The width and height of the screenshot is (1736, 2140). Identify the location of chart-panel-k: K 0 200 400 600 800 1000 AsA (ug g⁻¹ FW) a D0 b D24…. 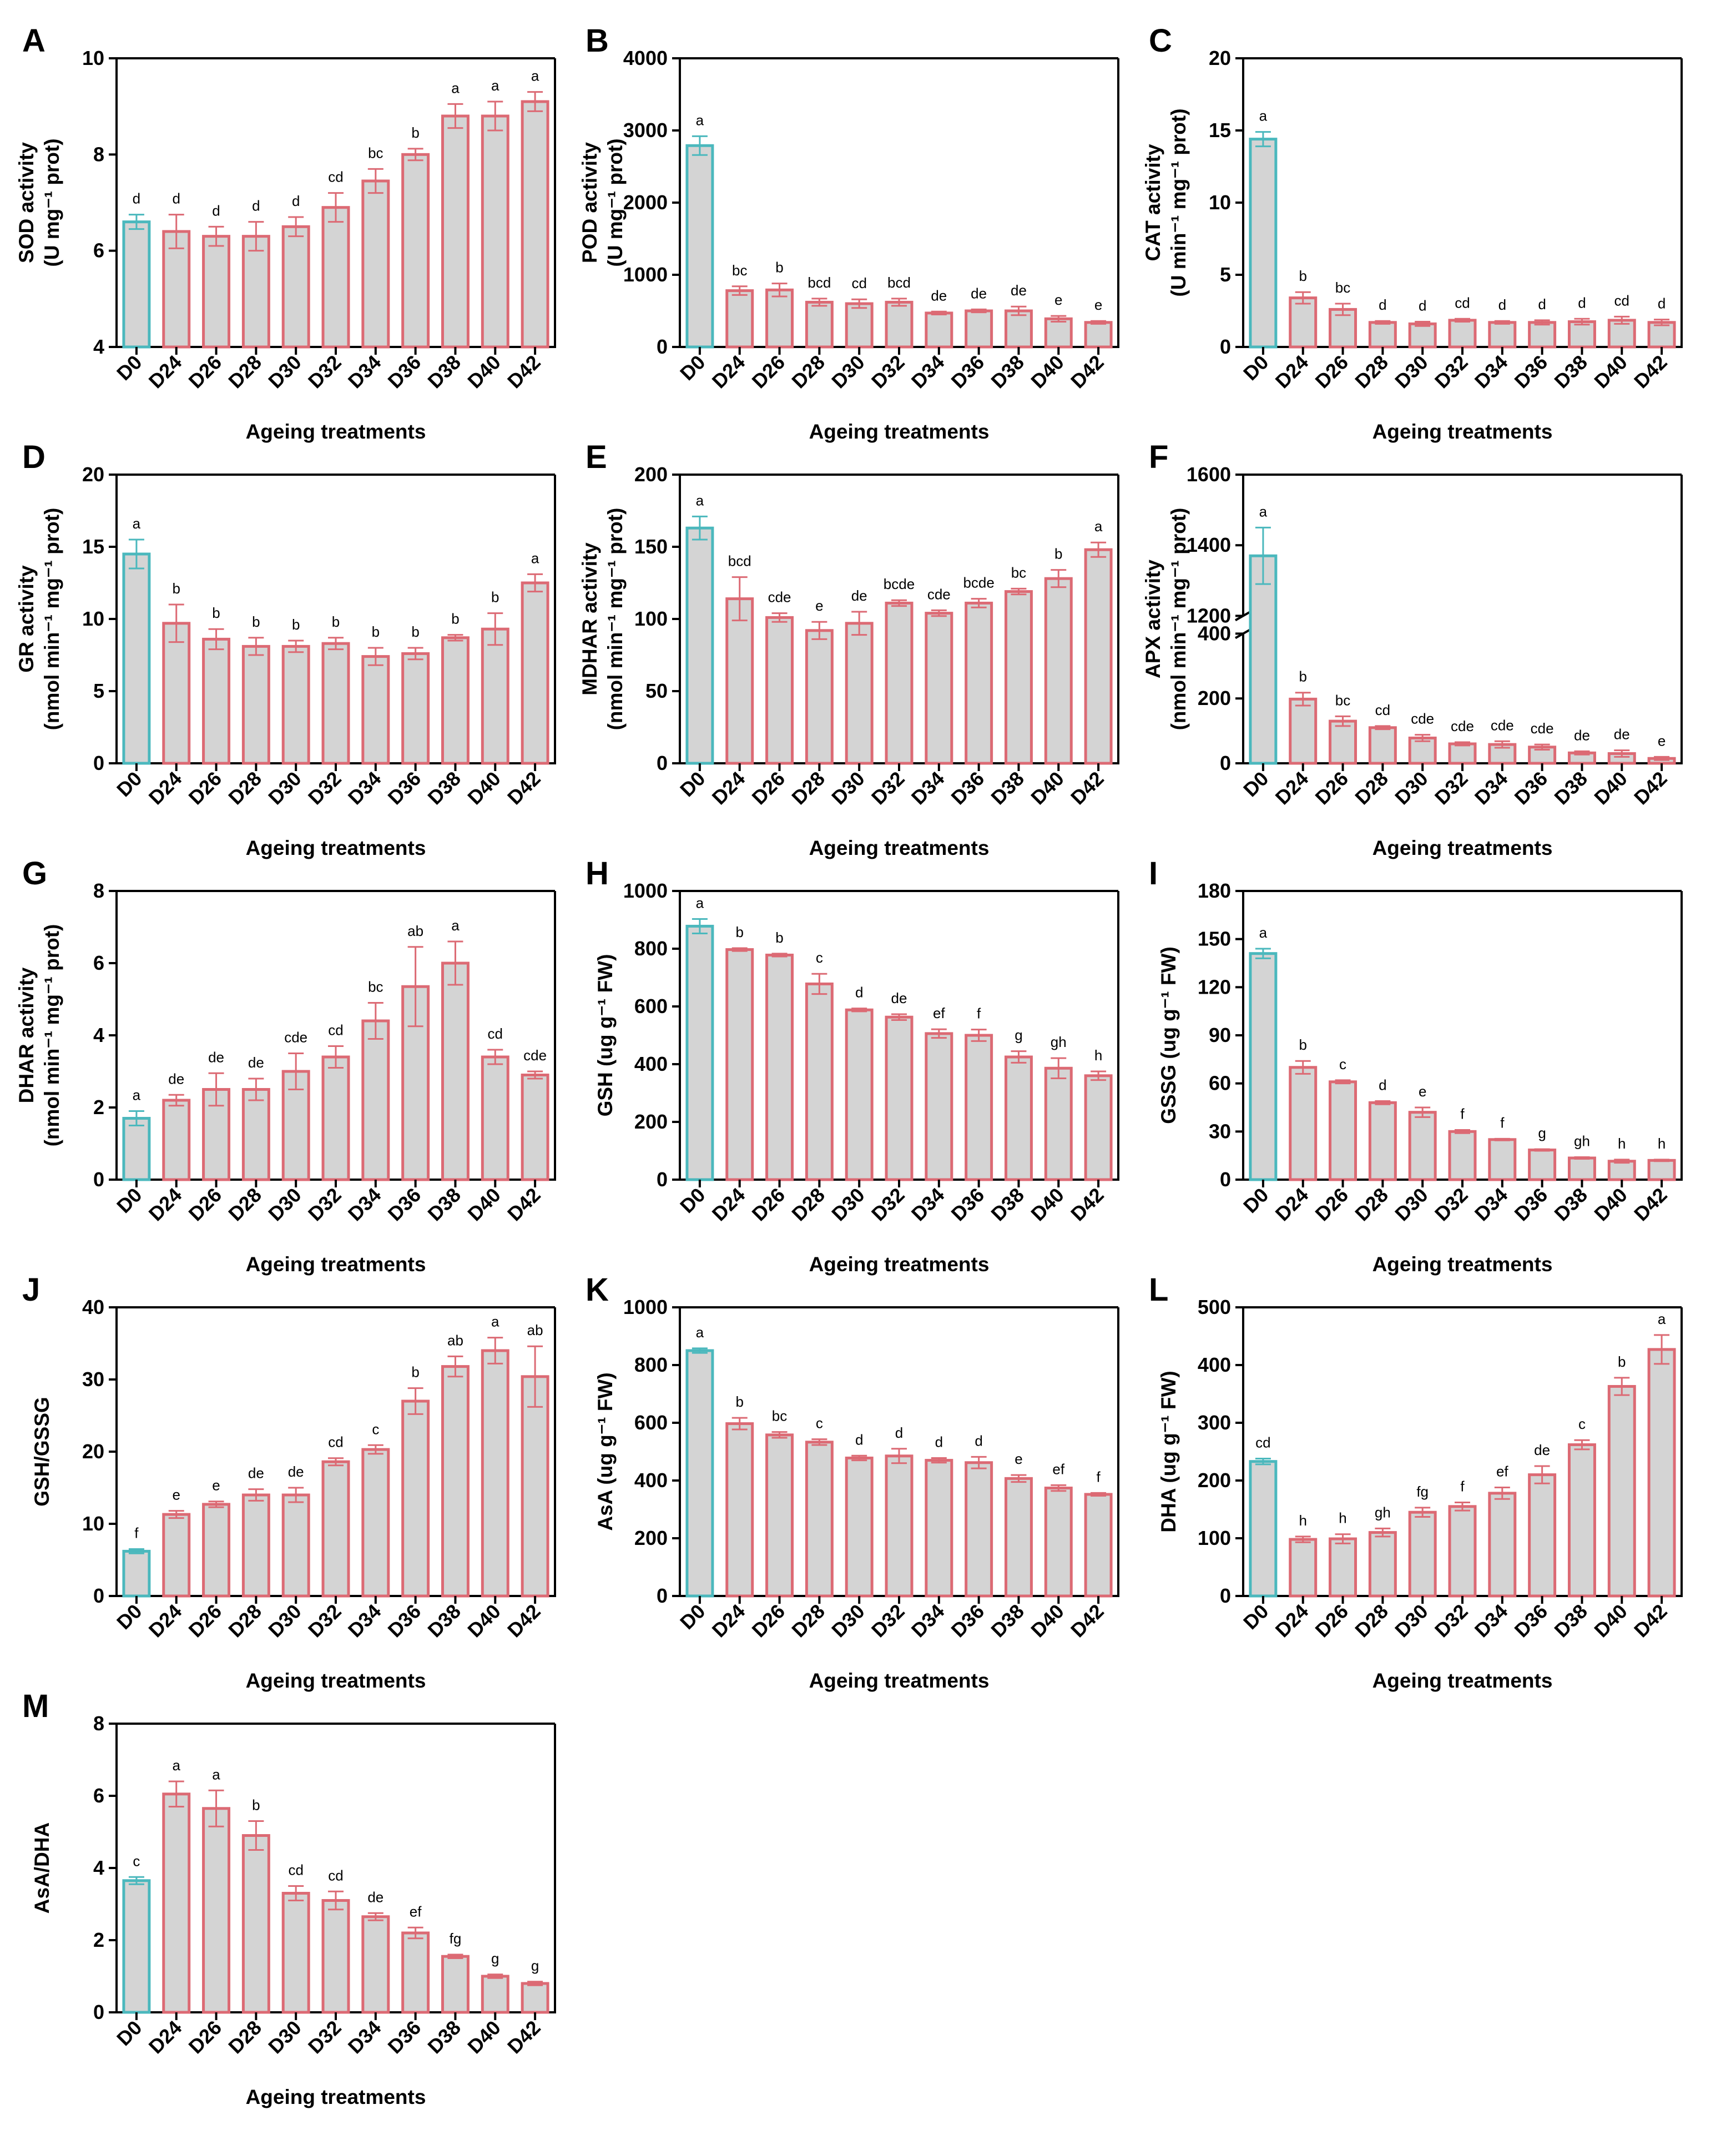
(853, 1482).